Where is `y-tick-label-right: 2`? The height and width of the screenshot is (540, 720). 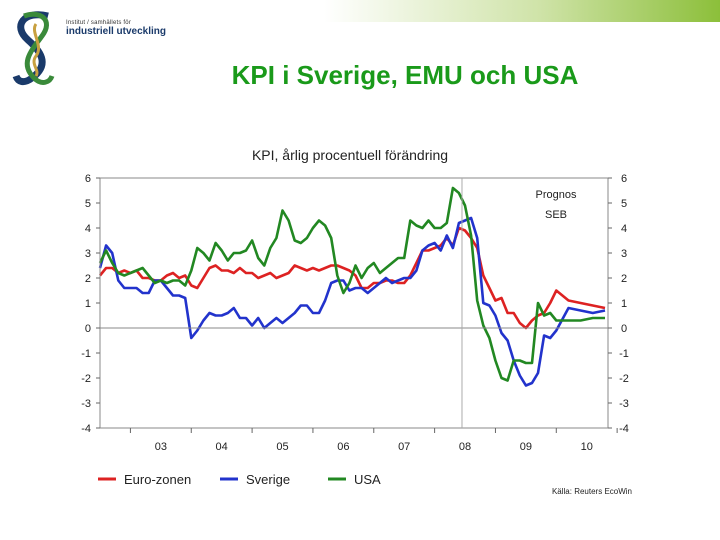 y-tick-label-right: 2 is located at coordinates (624, 279).